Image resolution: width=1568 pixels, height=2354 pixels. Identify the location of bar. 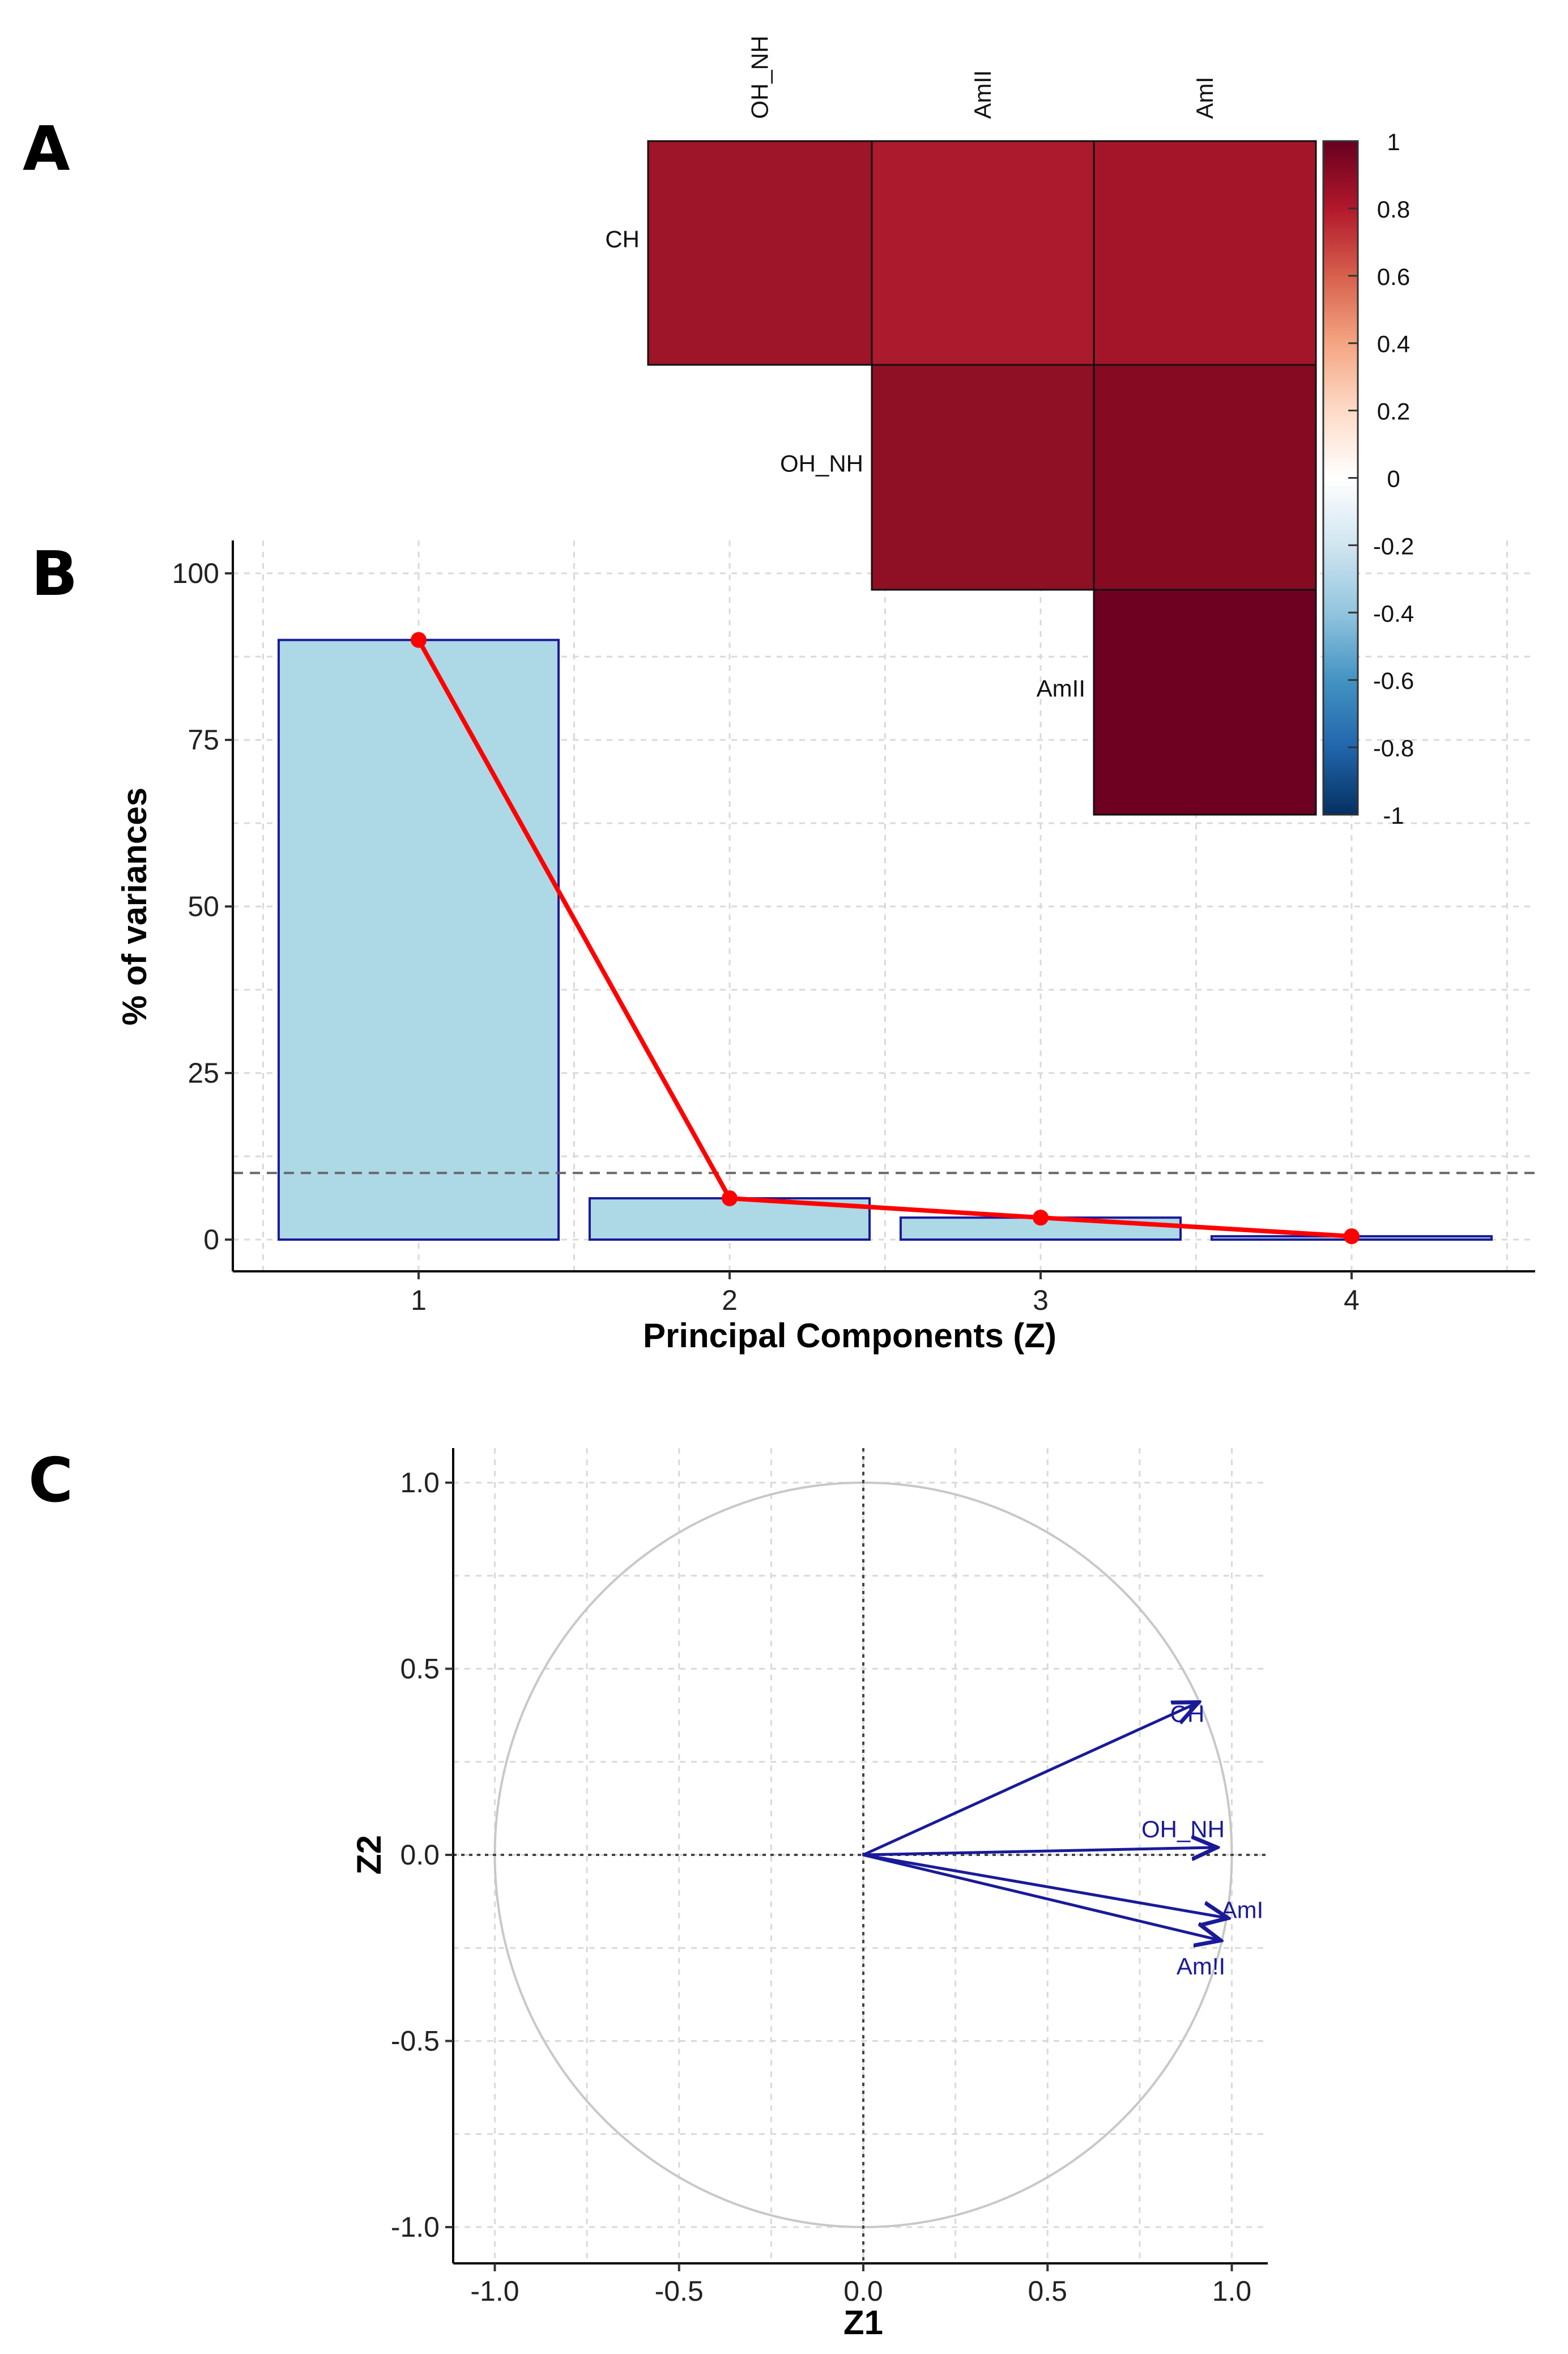
(419, 939).